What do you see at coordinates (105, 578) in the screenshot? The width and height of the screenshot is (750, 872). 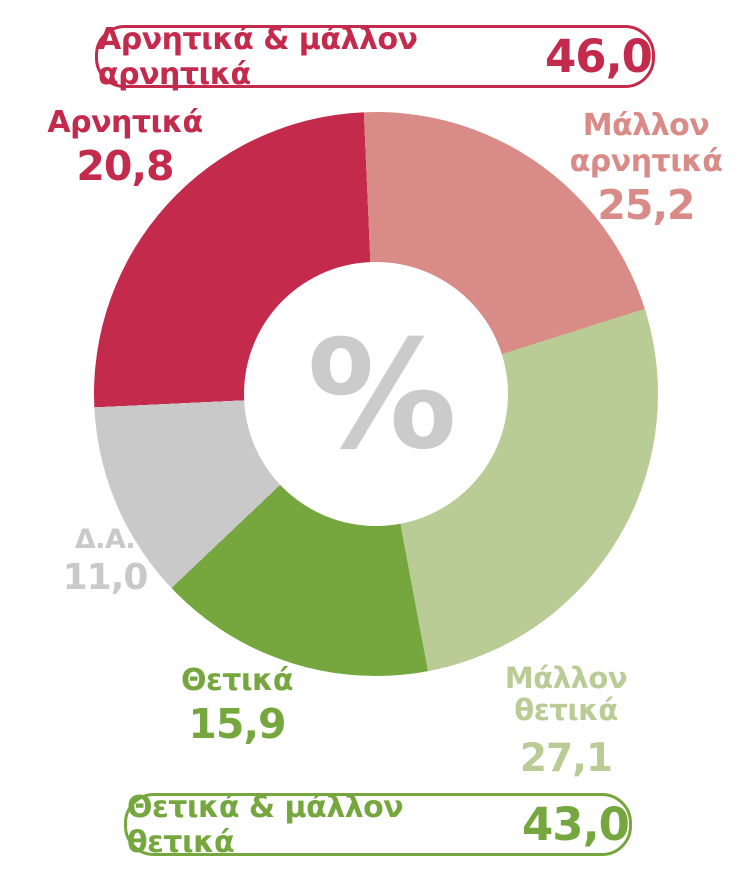 I see `callout-no-answer-value: 11,0` at bounding box center [105, 578].